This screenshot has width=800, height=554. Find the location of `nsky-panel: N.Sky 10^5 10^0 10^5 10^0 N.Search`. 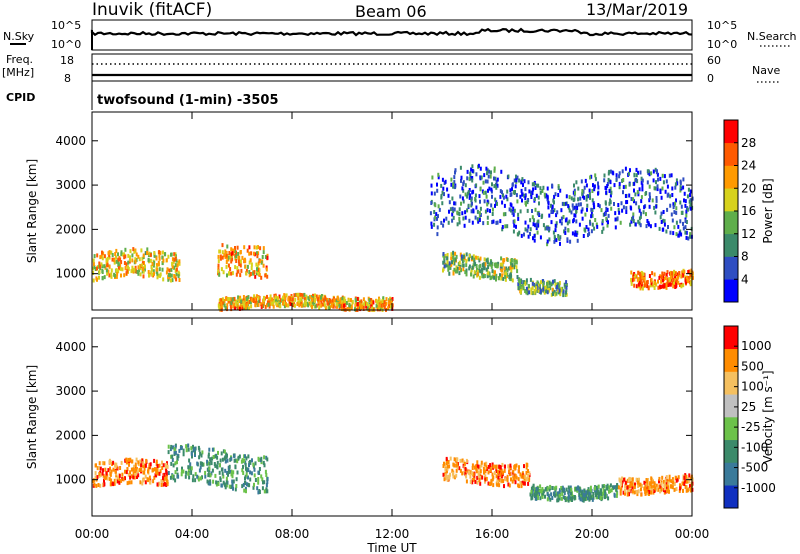

nsky-panel: N.Sky 10^5 10^0 10^5 10^0 N.Search is located at coordinates (400, 35).